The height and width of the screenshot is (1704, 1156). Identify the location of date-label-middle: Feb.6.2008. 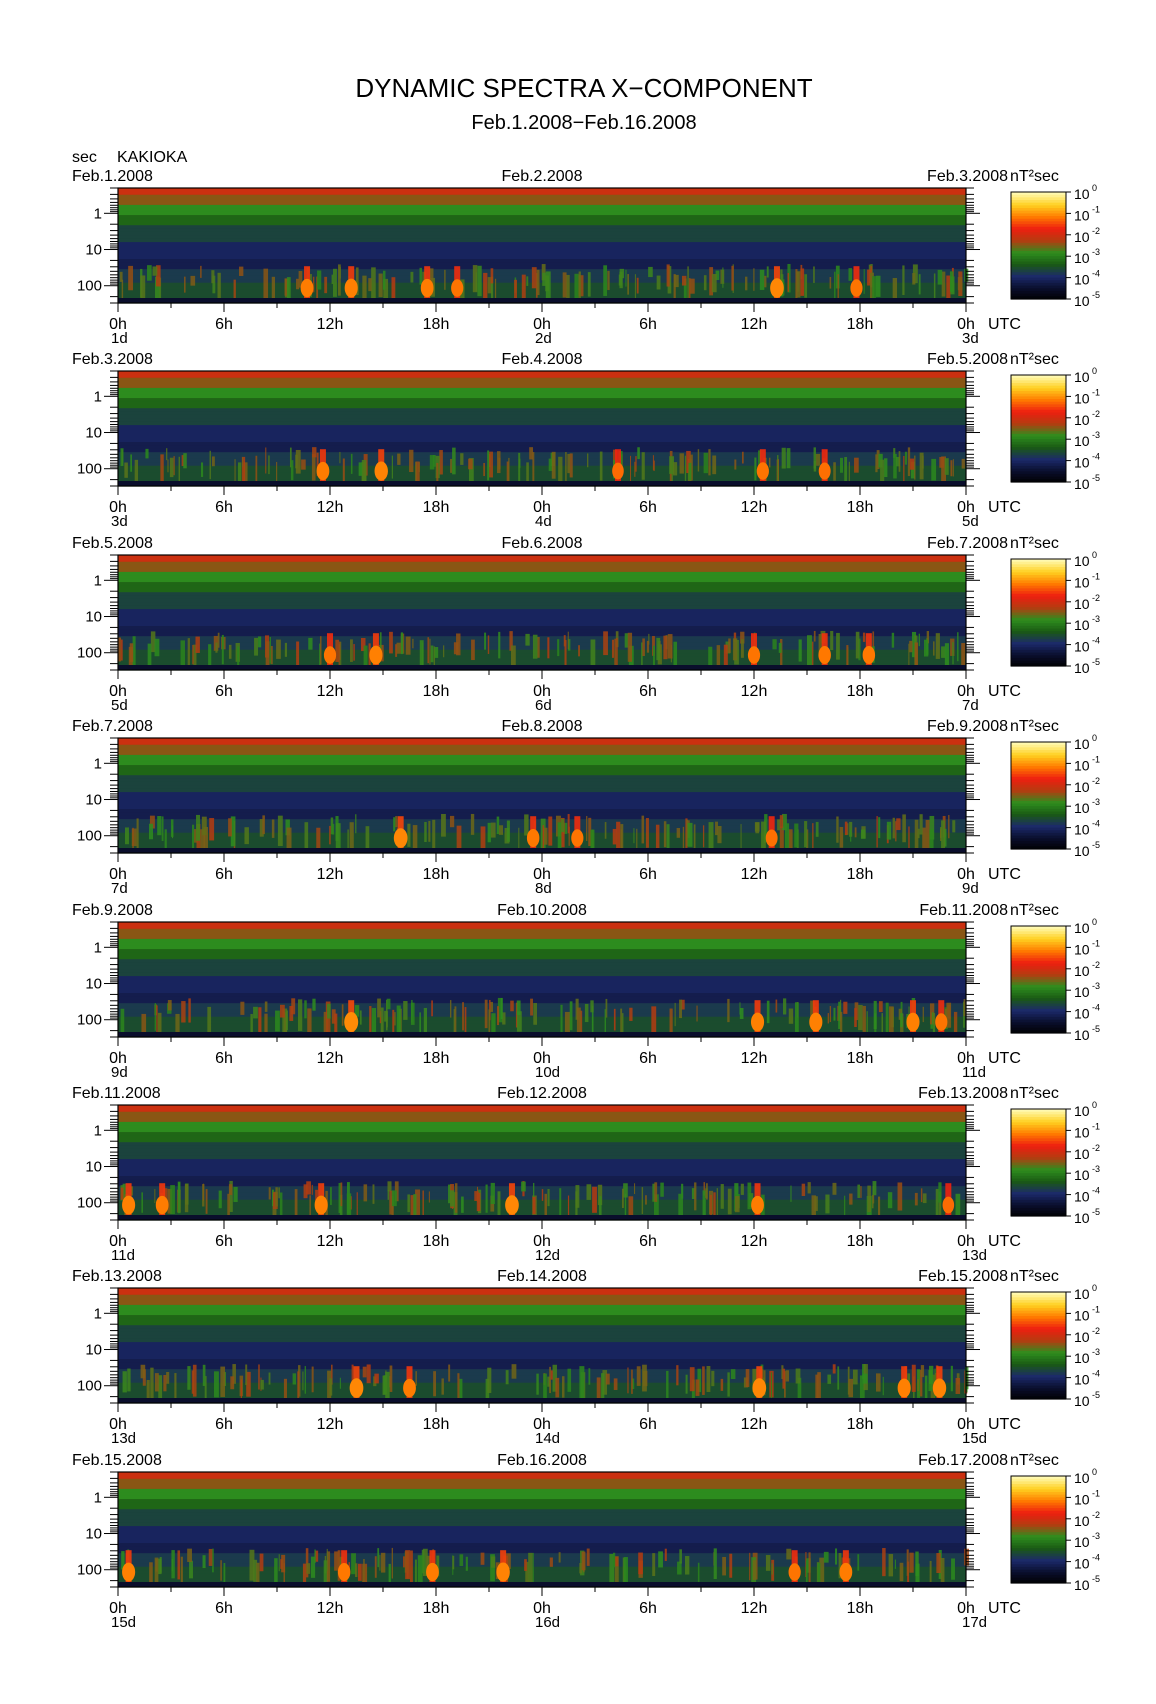
(542, 543).